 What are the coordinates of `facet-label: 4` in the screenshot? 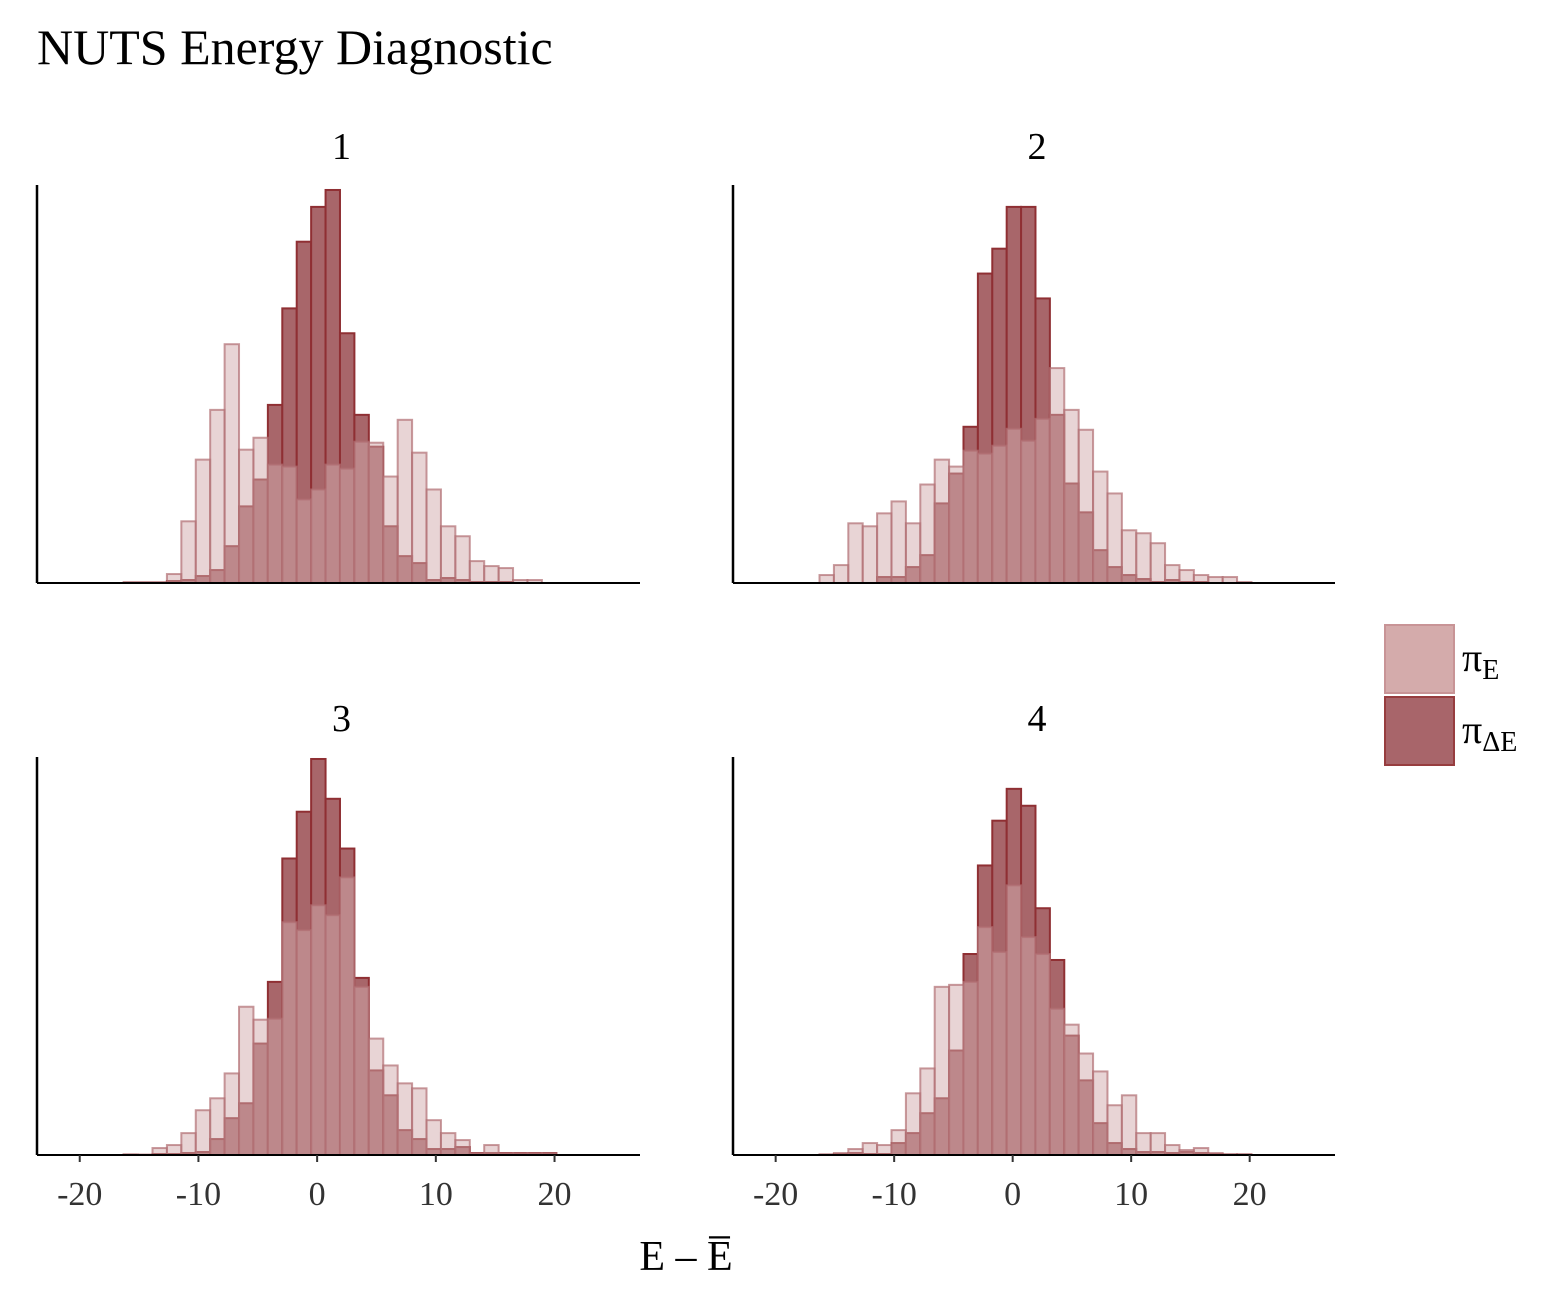 It's located at (1037, 719).